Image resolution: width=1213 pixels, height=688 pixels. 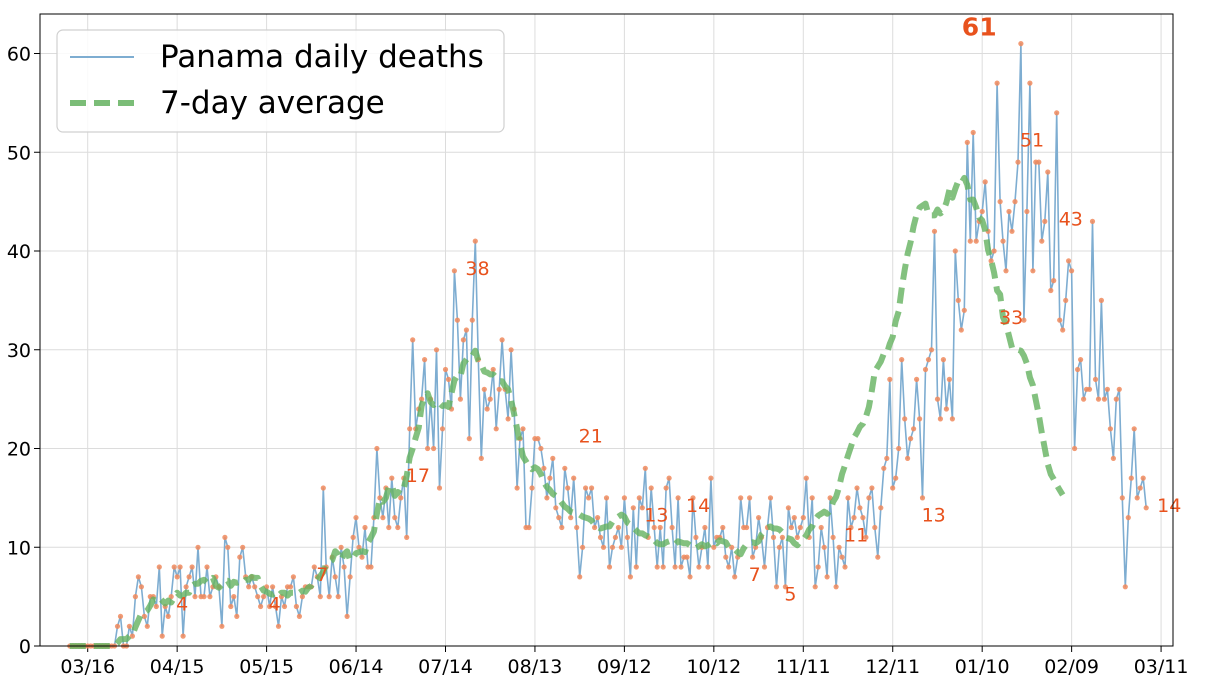 What do you see at coordinates (19, 153) in the screenshot?
I see `y-tick-label: 50` at bounding box center [19, 153].